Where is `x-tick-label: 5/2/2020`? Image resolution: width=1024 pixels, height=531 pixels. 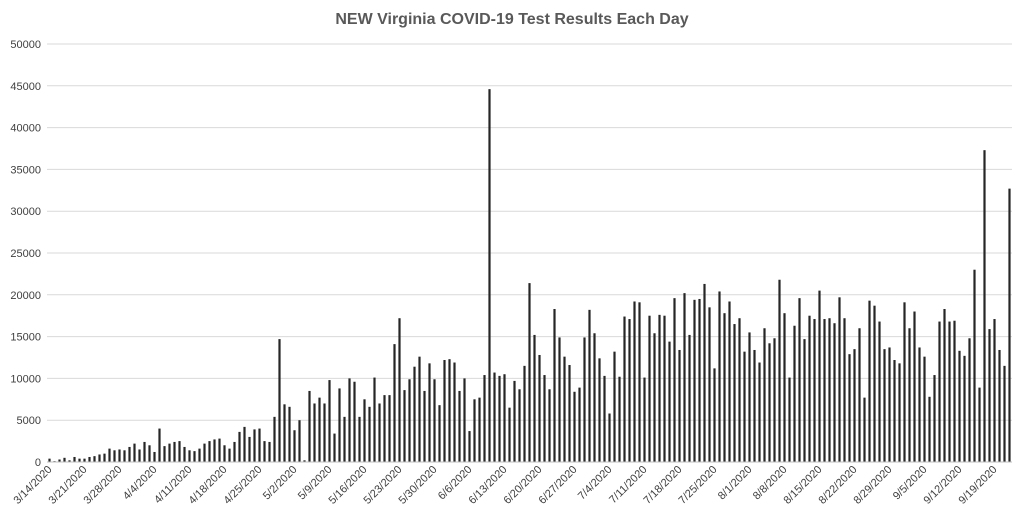
x-tick-label: 5/2/2020 is located at coordinates (280, 483).